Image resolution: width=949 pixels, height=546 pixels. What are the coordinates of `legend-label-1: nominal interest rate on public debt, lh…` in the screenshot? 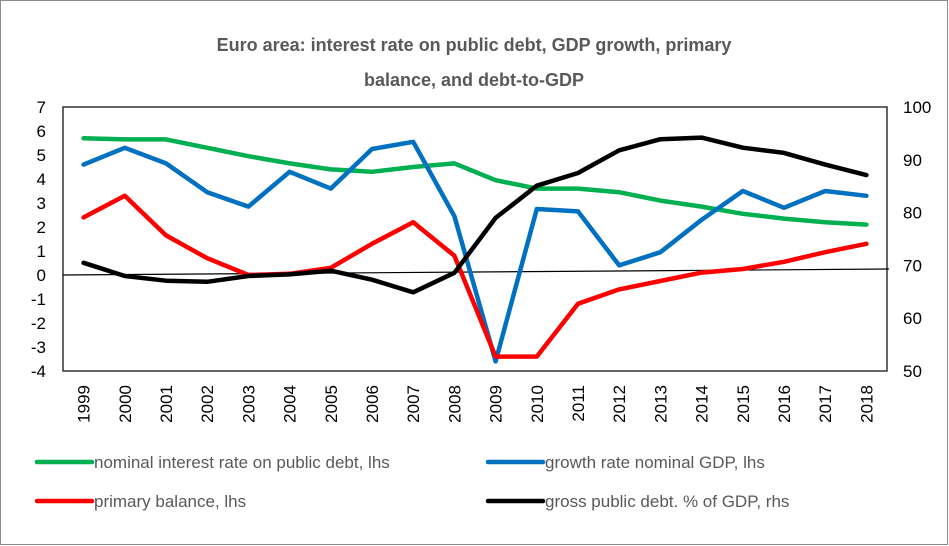 It's located at (242, 462).